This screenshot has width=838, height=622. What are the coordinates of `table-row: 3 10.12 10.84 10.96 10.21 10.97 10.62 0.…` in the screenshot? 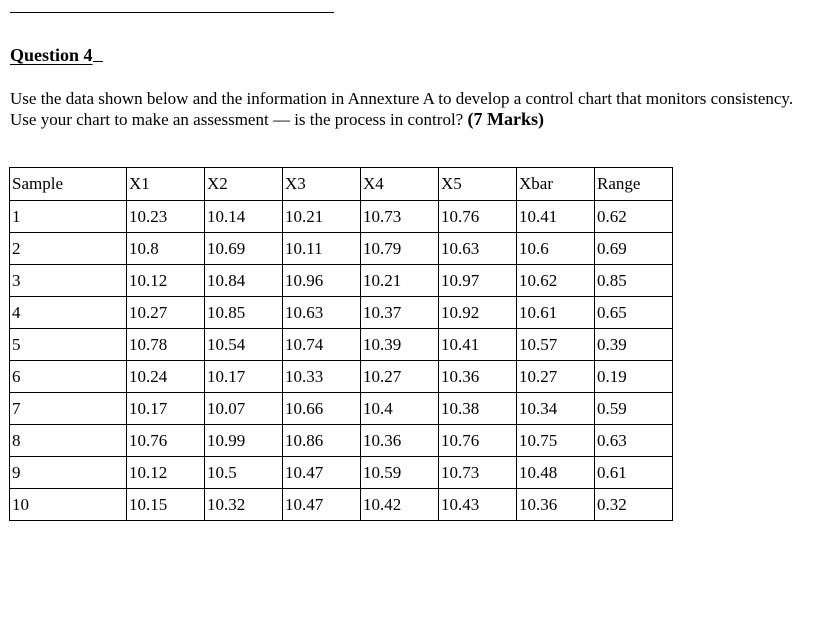 It's located at (341, 280).